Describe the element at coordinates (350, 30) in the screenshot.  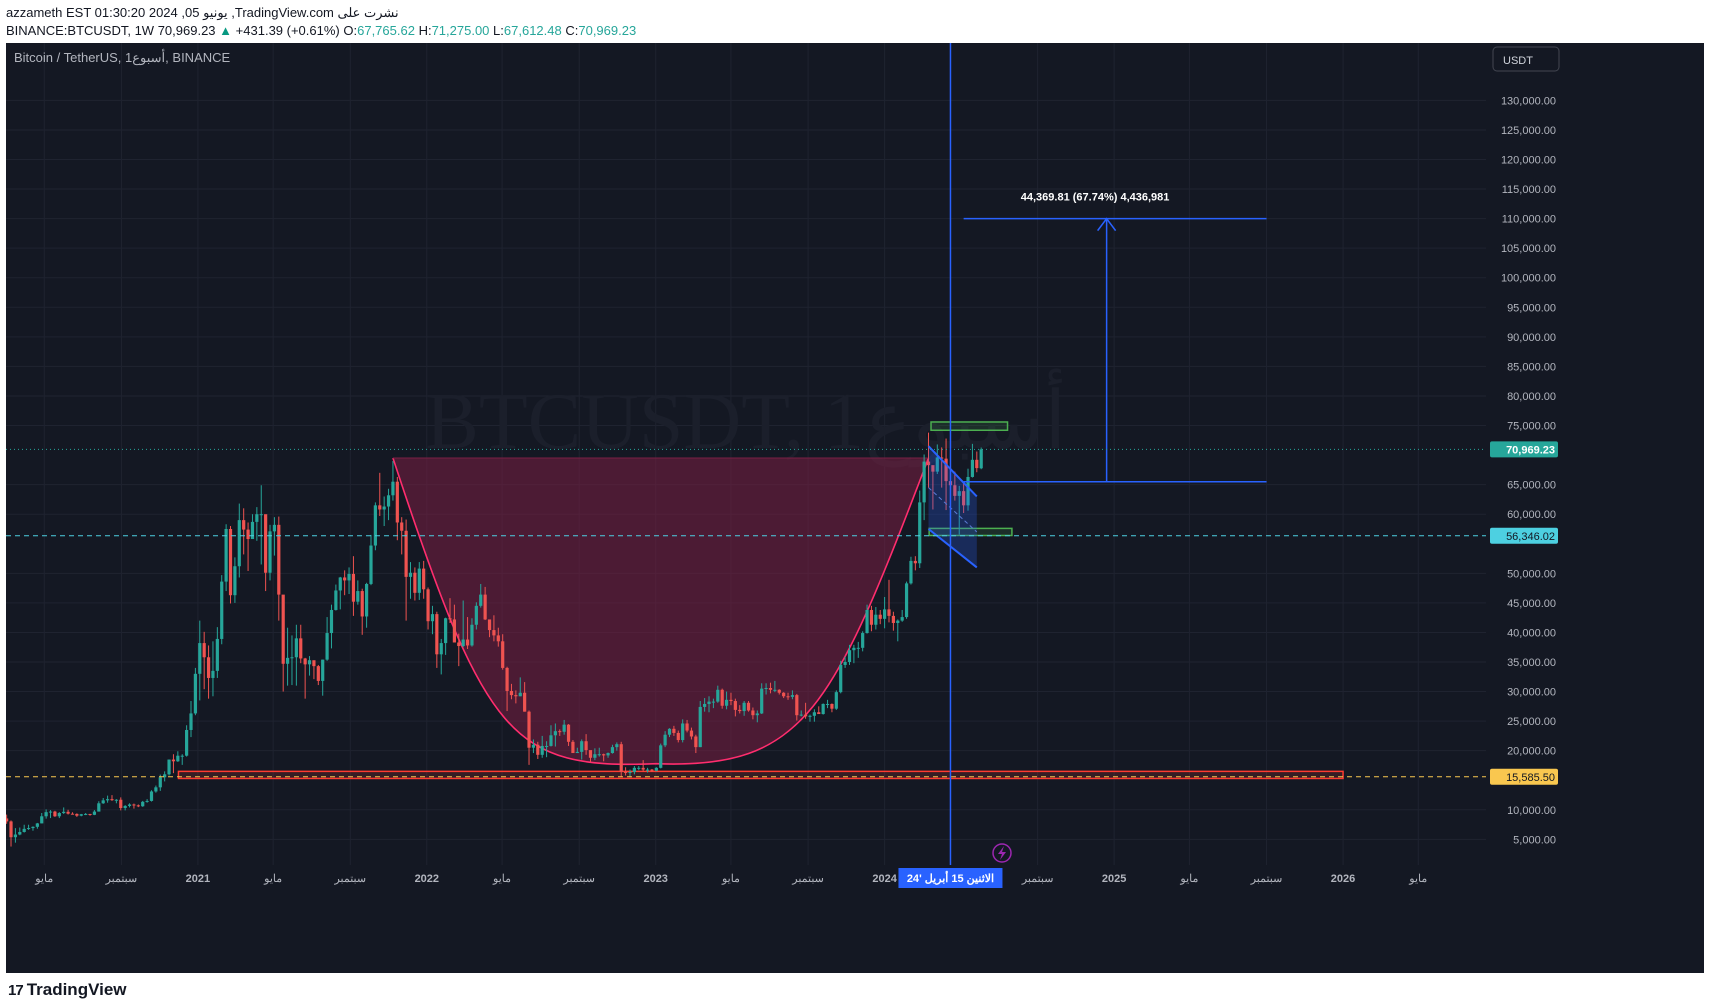
I see `open-label: O:` at that location.